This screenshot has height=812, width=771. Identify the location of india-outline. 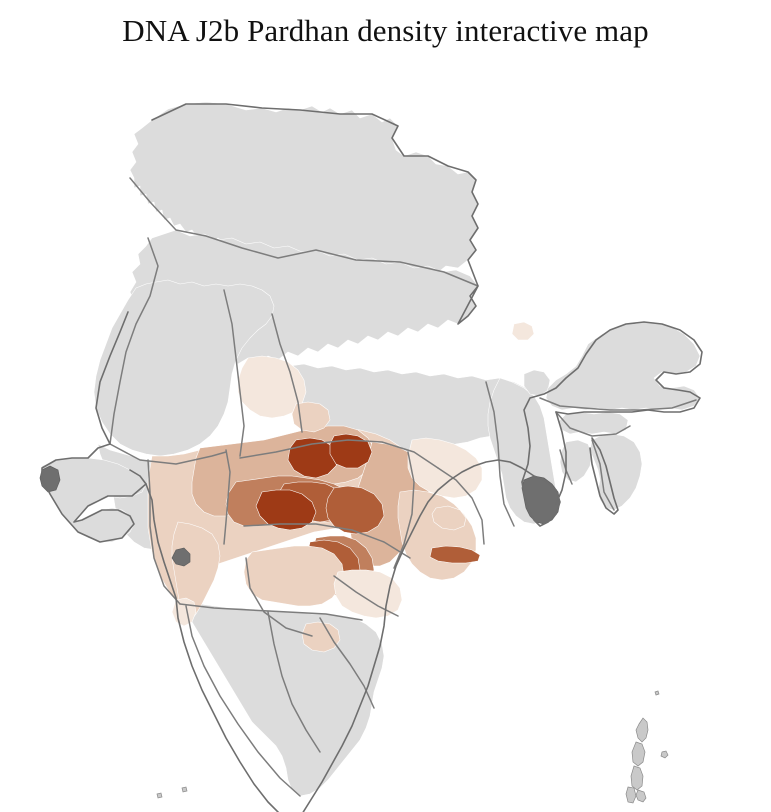
(315, 214).